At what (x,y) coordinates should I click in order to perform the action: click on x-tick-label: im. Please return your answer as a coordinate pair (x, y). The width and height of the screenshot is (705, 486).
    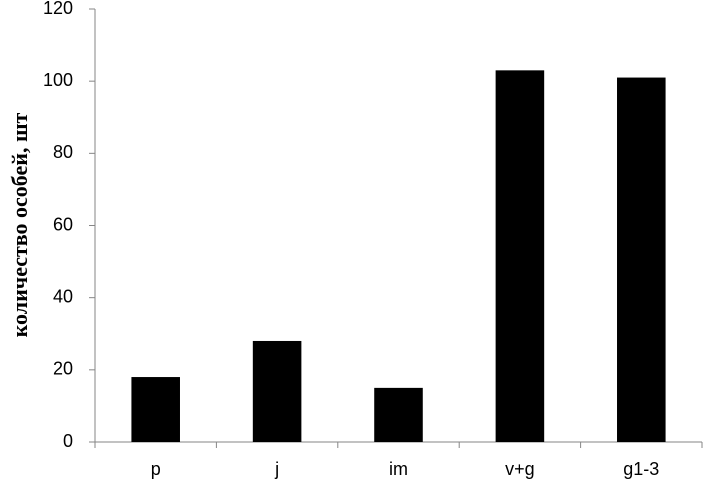
    Looking at the image, I should click on (398, 469).